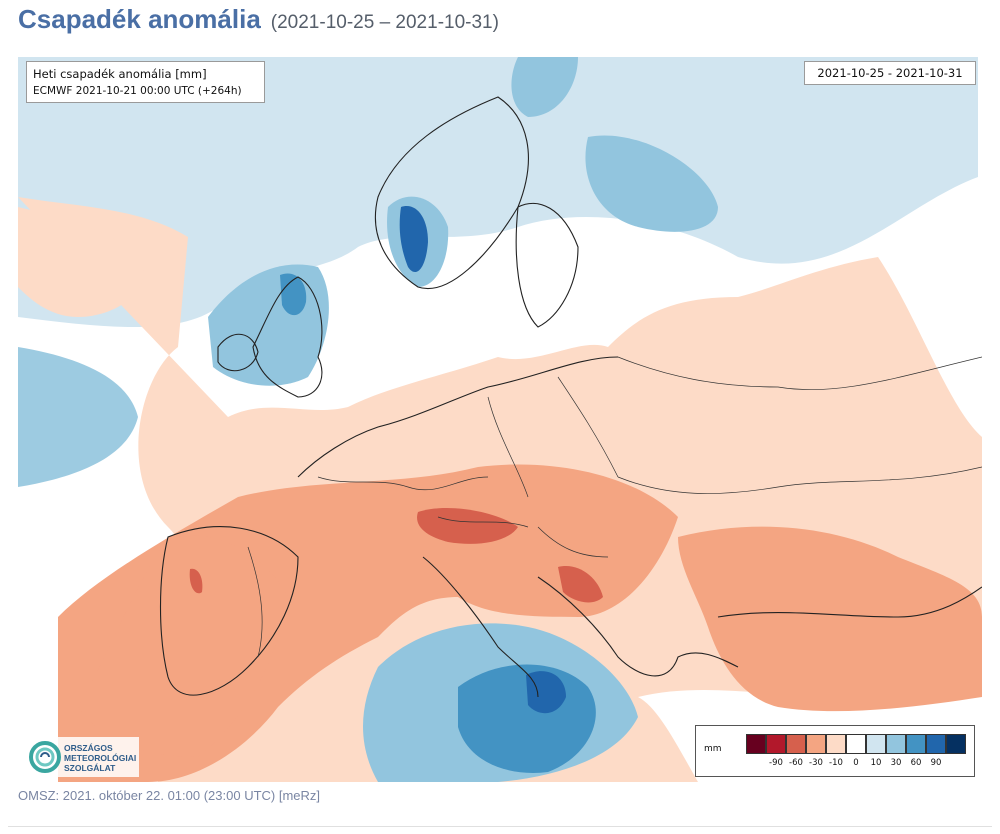 The image size is (1000, 834). Describe the element at coordinates (546, 692) in the screenshot. I see `anomaly-darkblue-ionian` at that location.